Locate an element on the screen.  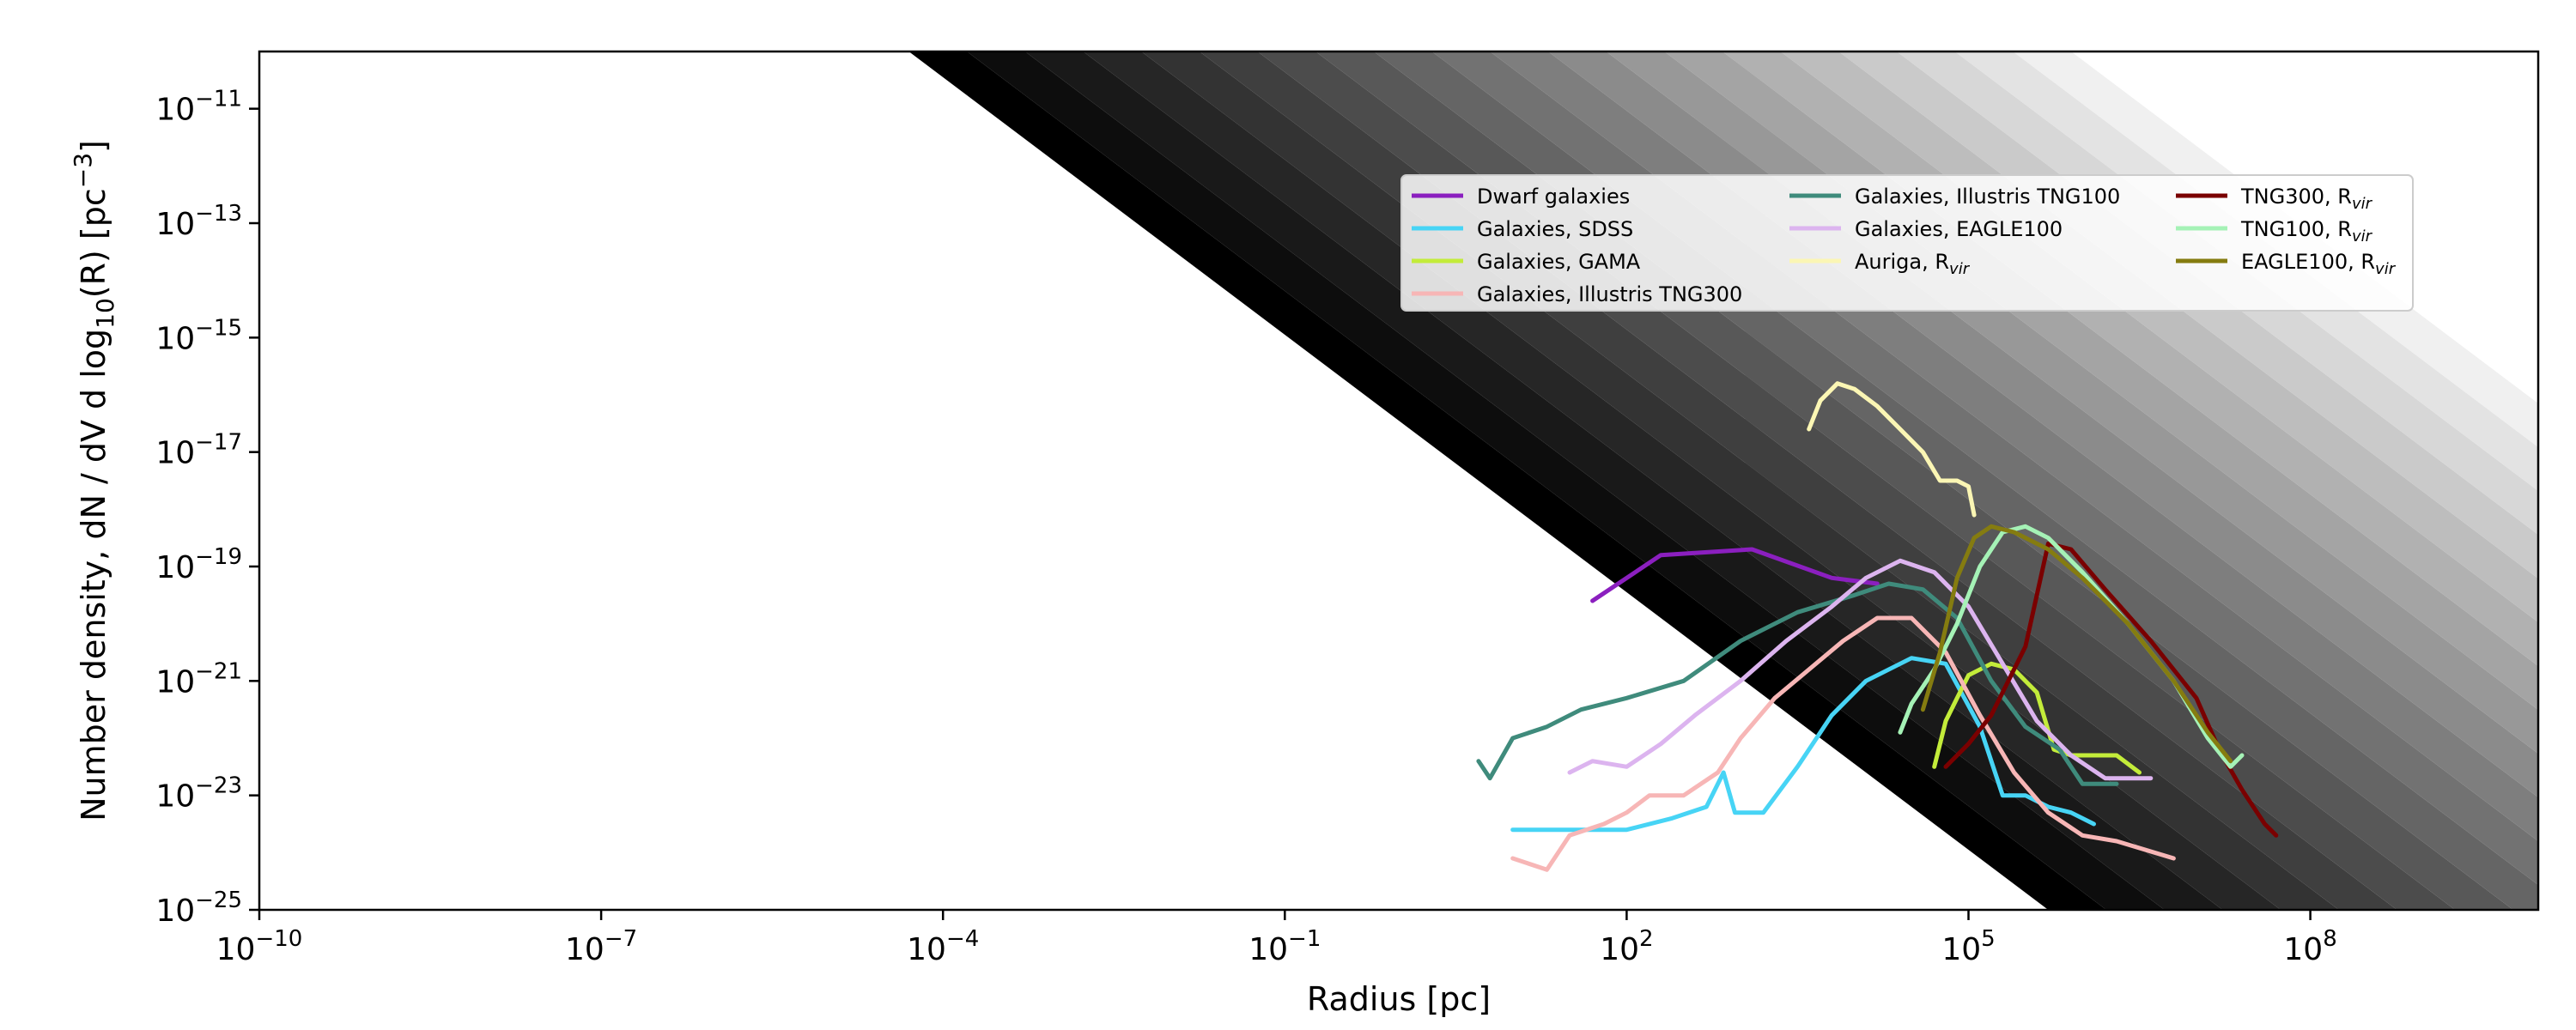
series-lines is located at coordinates (1878, 626).